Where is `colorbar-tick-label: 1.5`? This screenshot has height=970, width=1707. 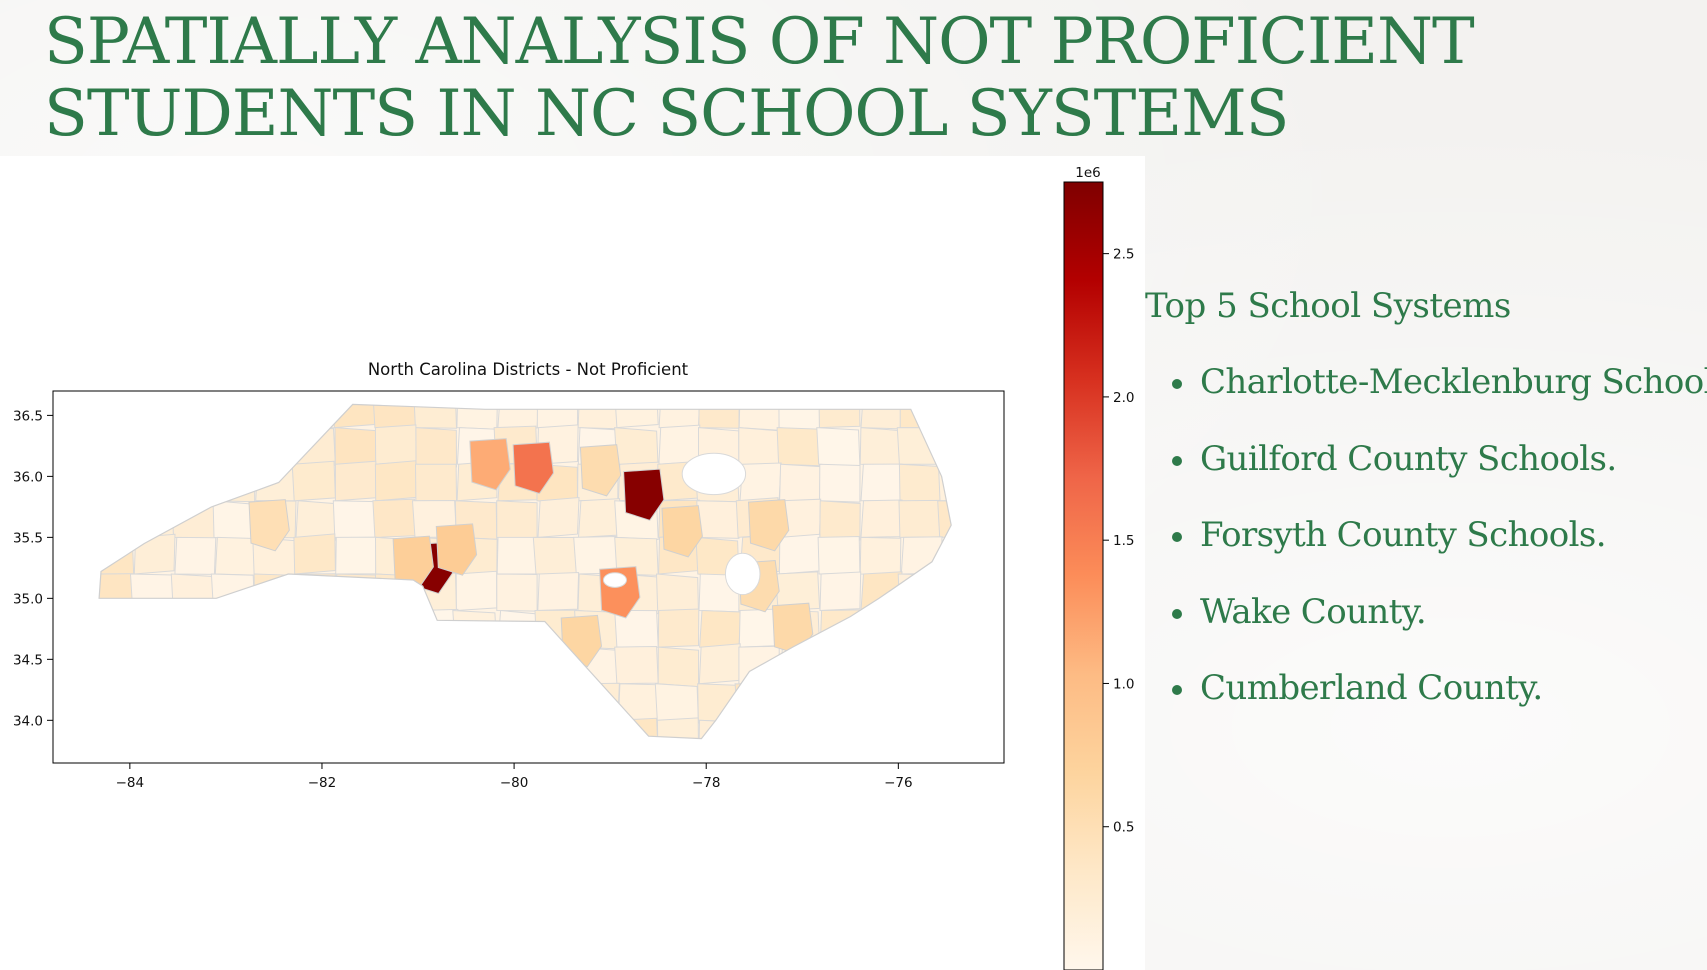 colorbar-tick-label: 1.5 is located at coordinates (1123, 541).